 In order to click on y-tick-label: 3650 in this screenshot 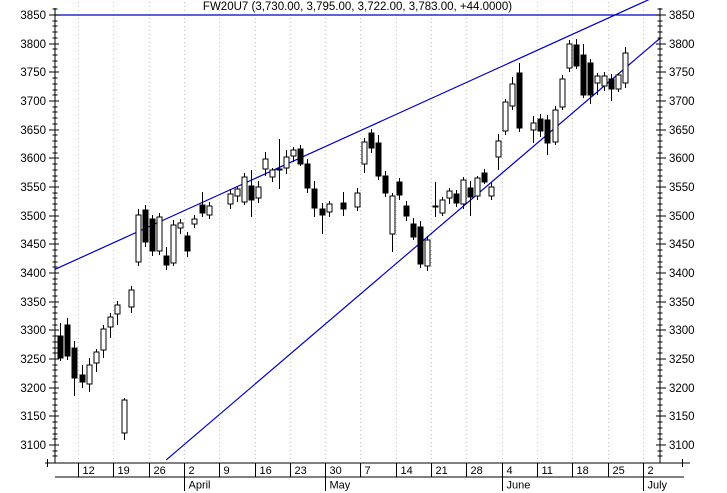, I will do `click(682, 131)`.